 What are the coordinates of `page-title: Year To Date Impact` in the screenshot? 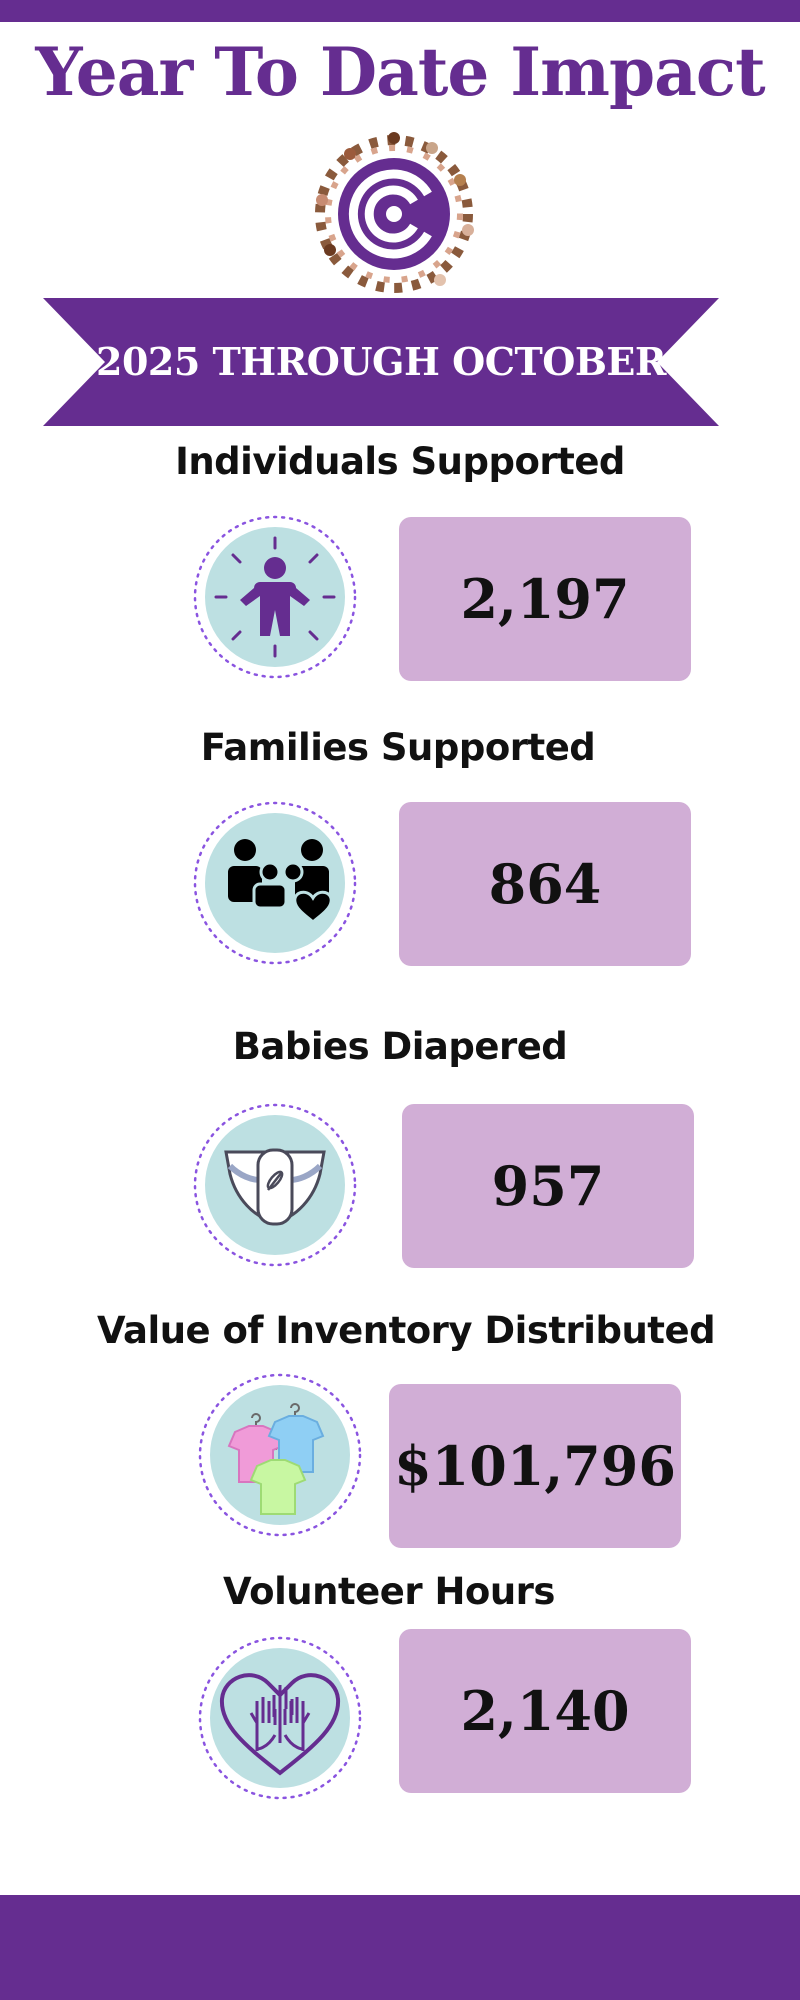 It's located at (400, 72).